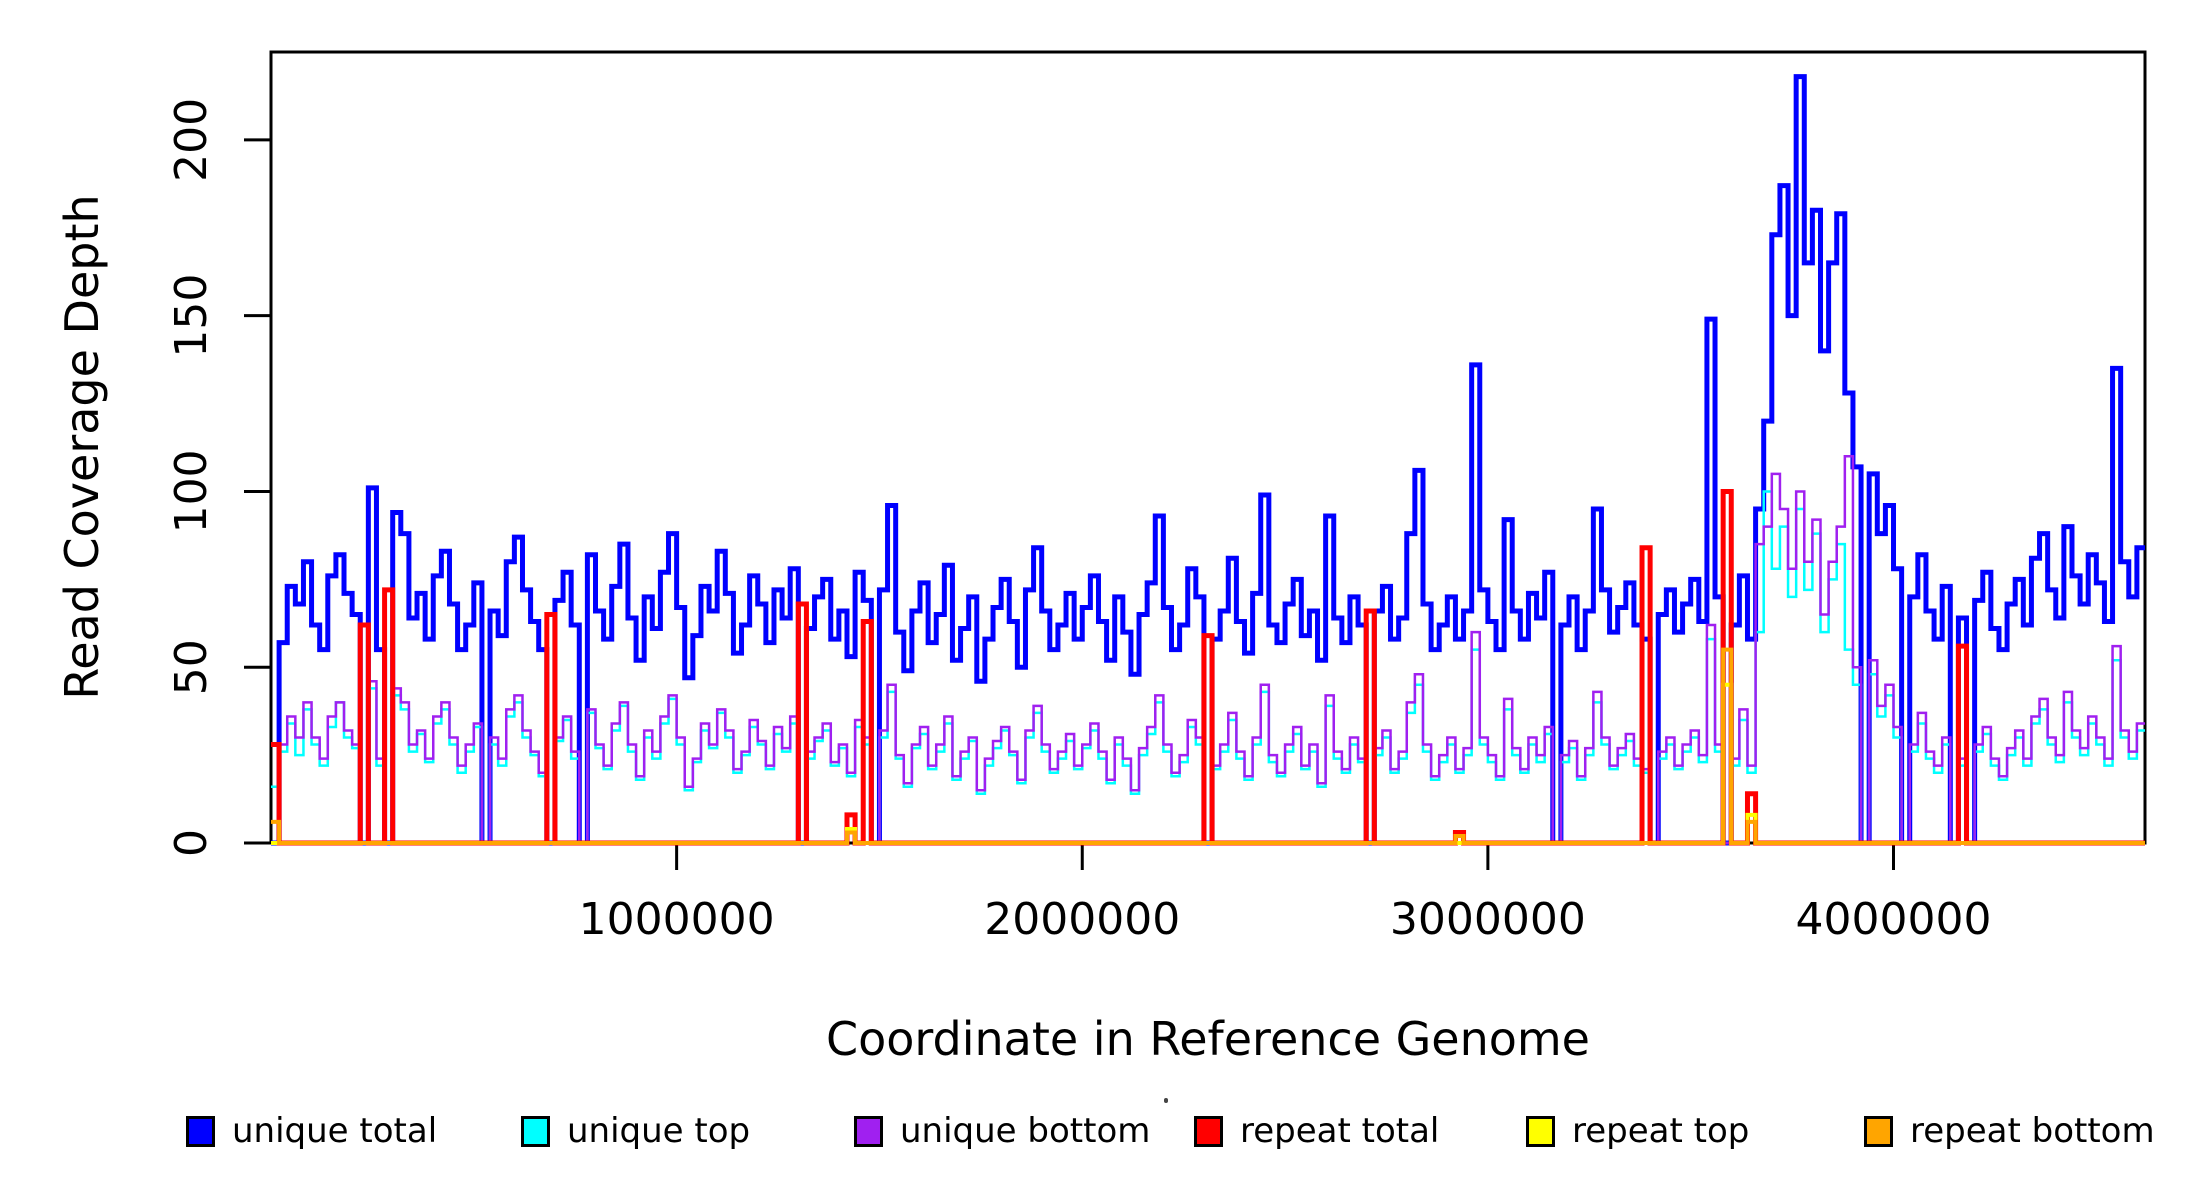 Image resolution: width=2200 pixels, height=1200 pixels. What do you see at coordinates (1488, 919) in the screenshot?
I see `x-tick-label: 3000000` at bounding box center [1488, 919].